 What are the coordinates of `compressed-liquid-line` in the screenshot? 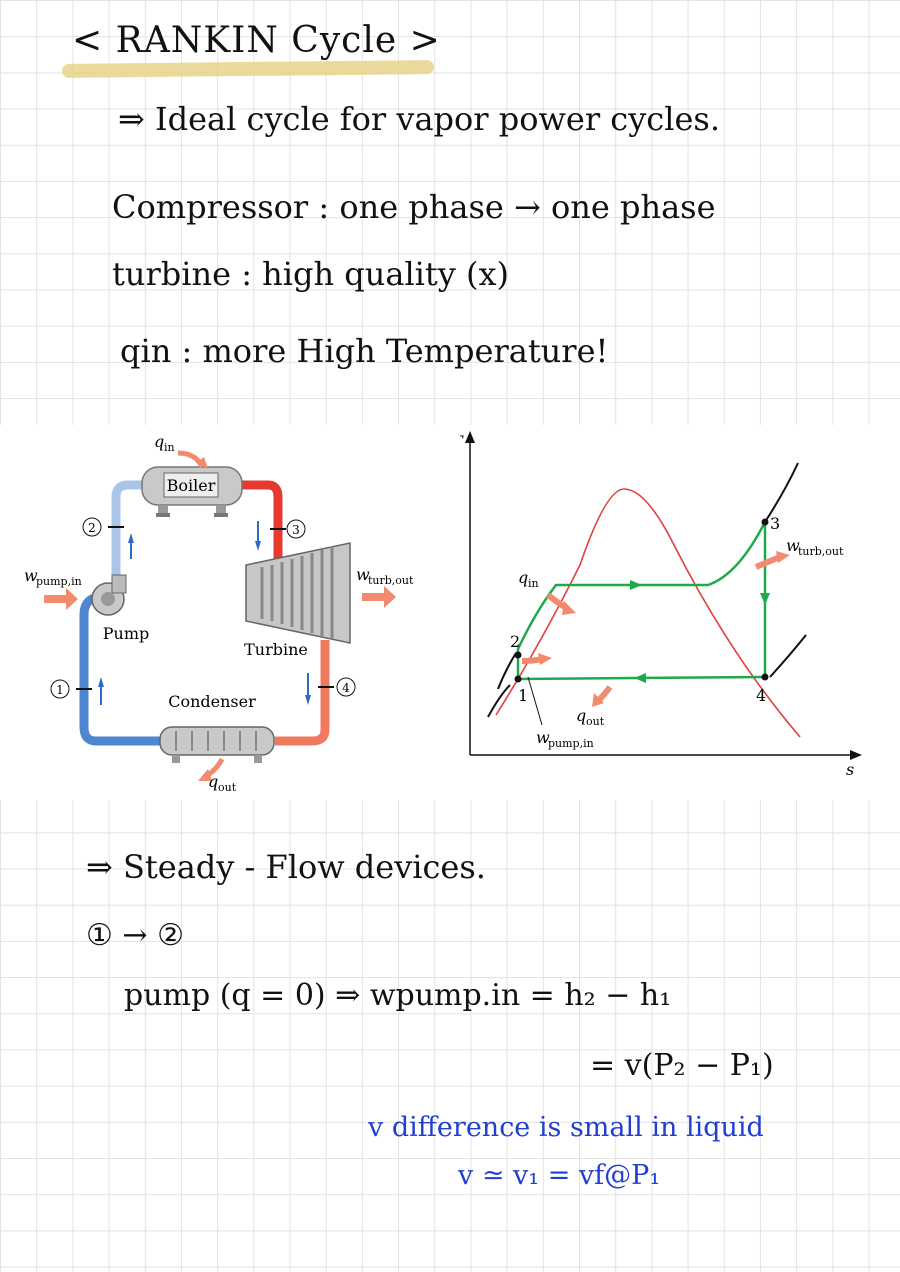 It's located at (507, 671).